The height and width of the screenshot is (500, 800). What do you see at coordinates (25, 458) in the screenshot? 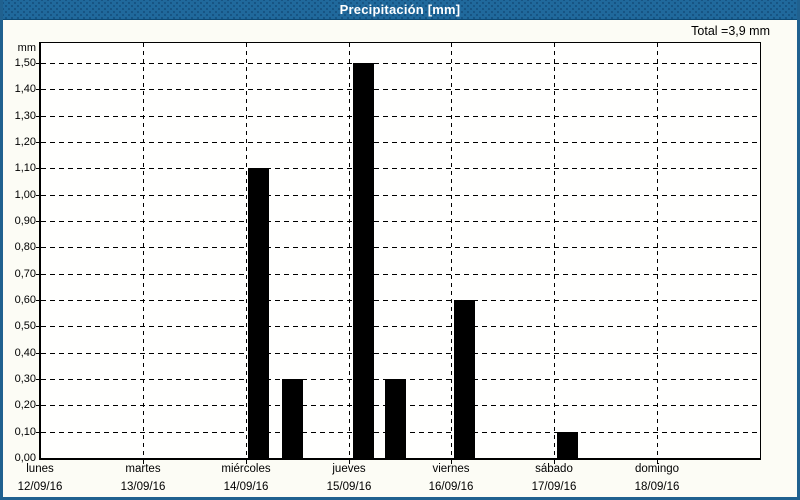
I see `y-axis-tick-label: 0,00` at bounding box center [25, 458].